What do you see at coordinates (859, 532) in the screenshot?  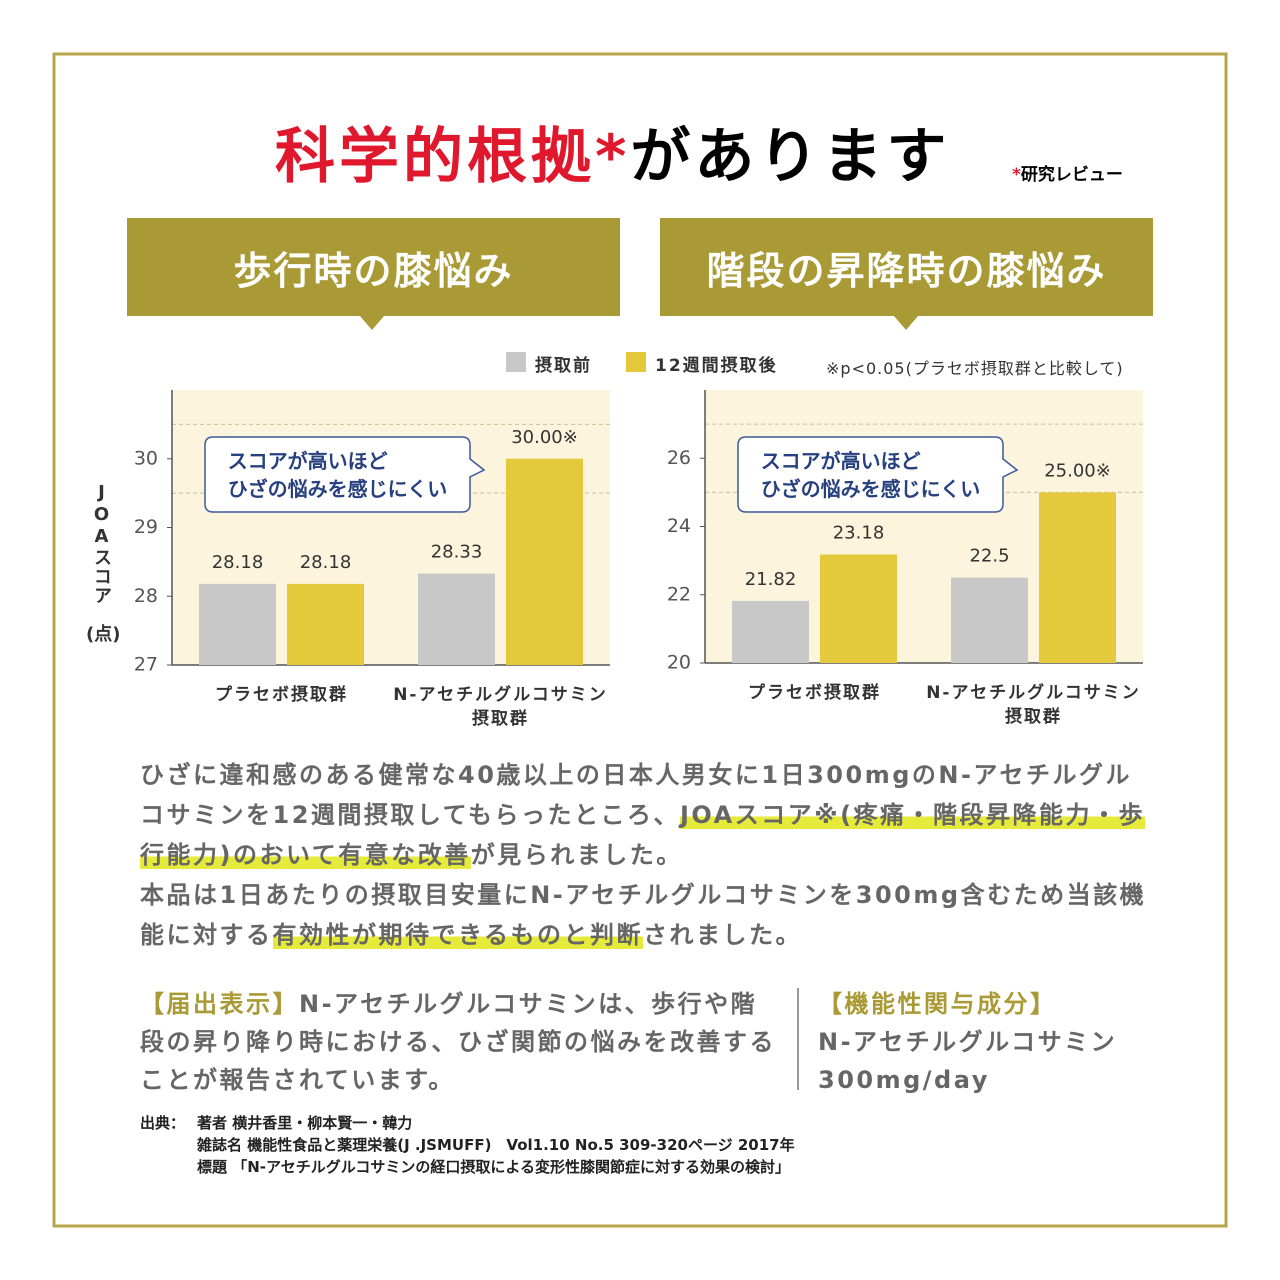 I see `value-label: 23.18` at bounding box center [859, 532].